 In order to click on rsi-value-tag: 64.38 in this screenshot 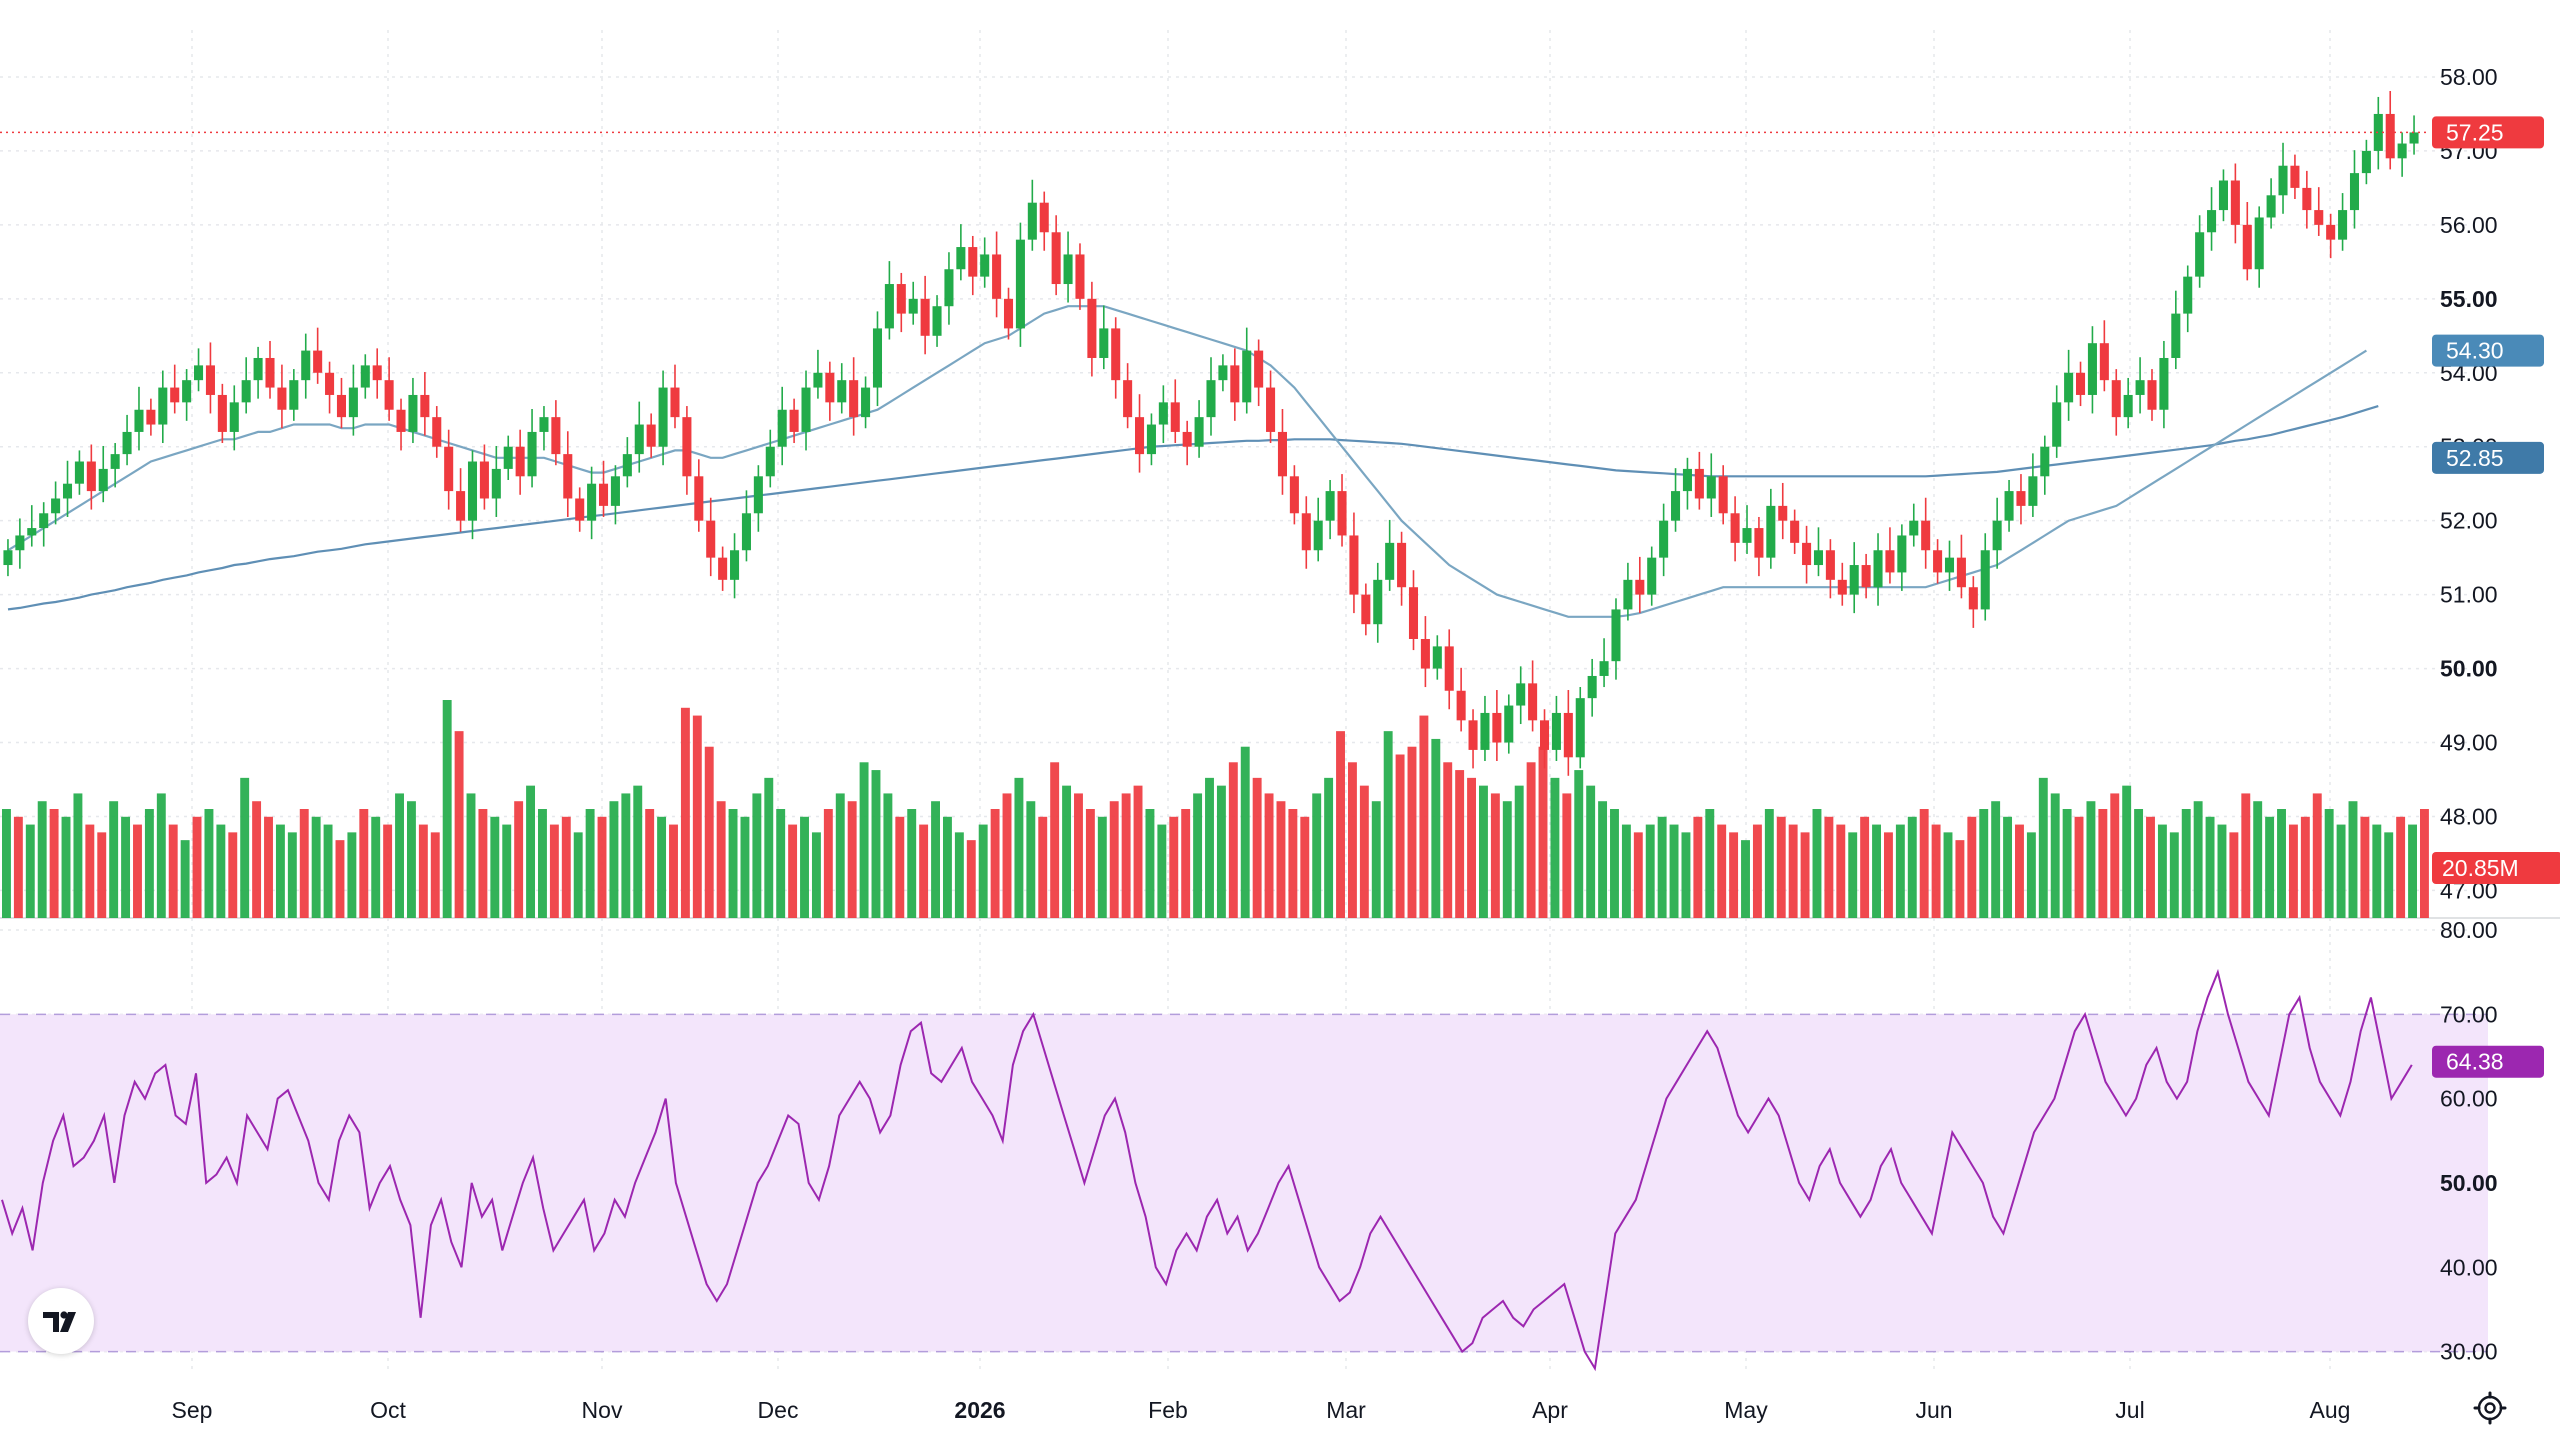, I will do `click(2488, 1061)`.